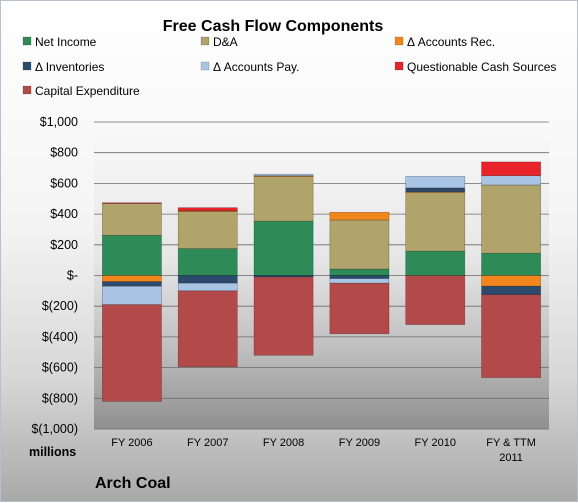  What do you see at coordinates (256, 67) in the screenshot?
I see `legend-label: Δ Accounts Pay.` at bounding box center [256, 67].